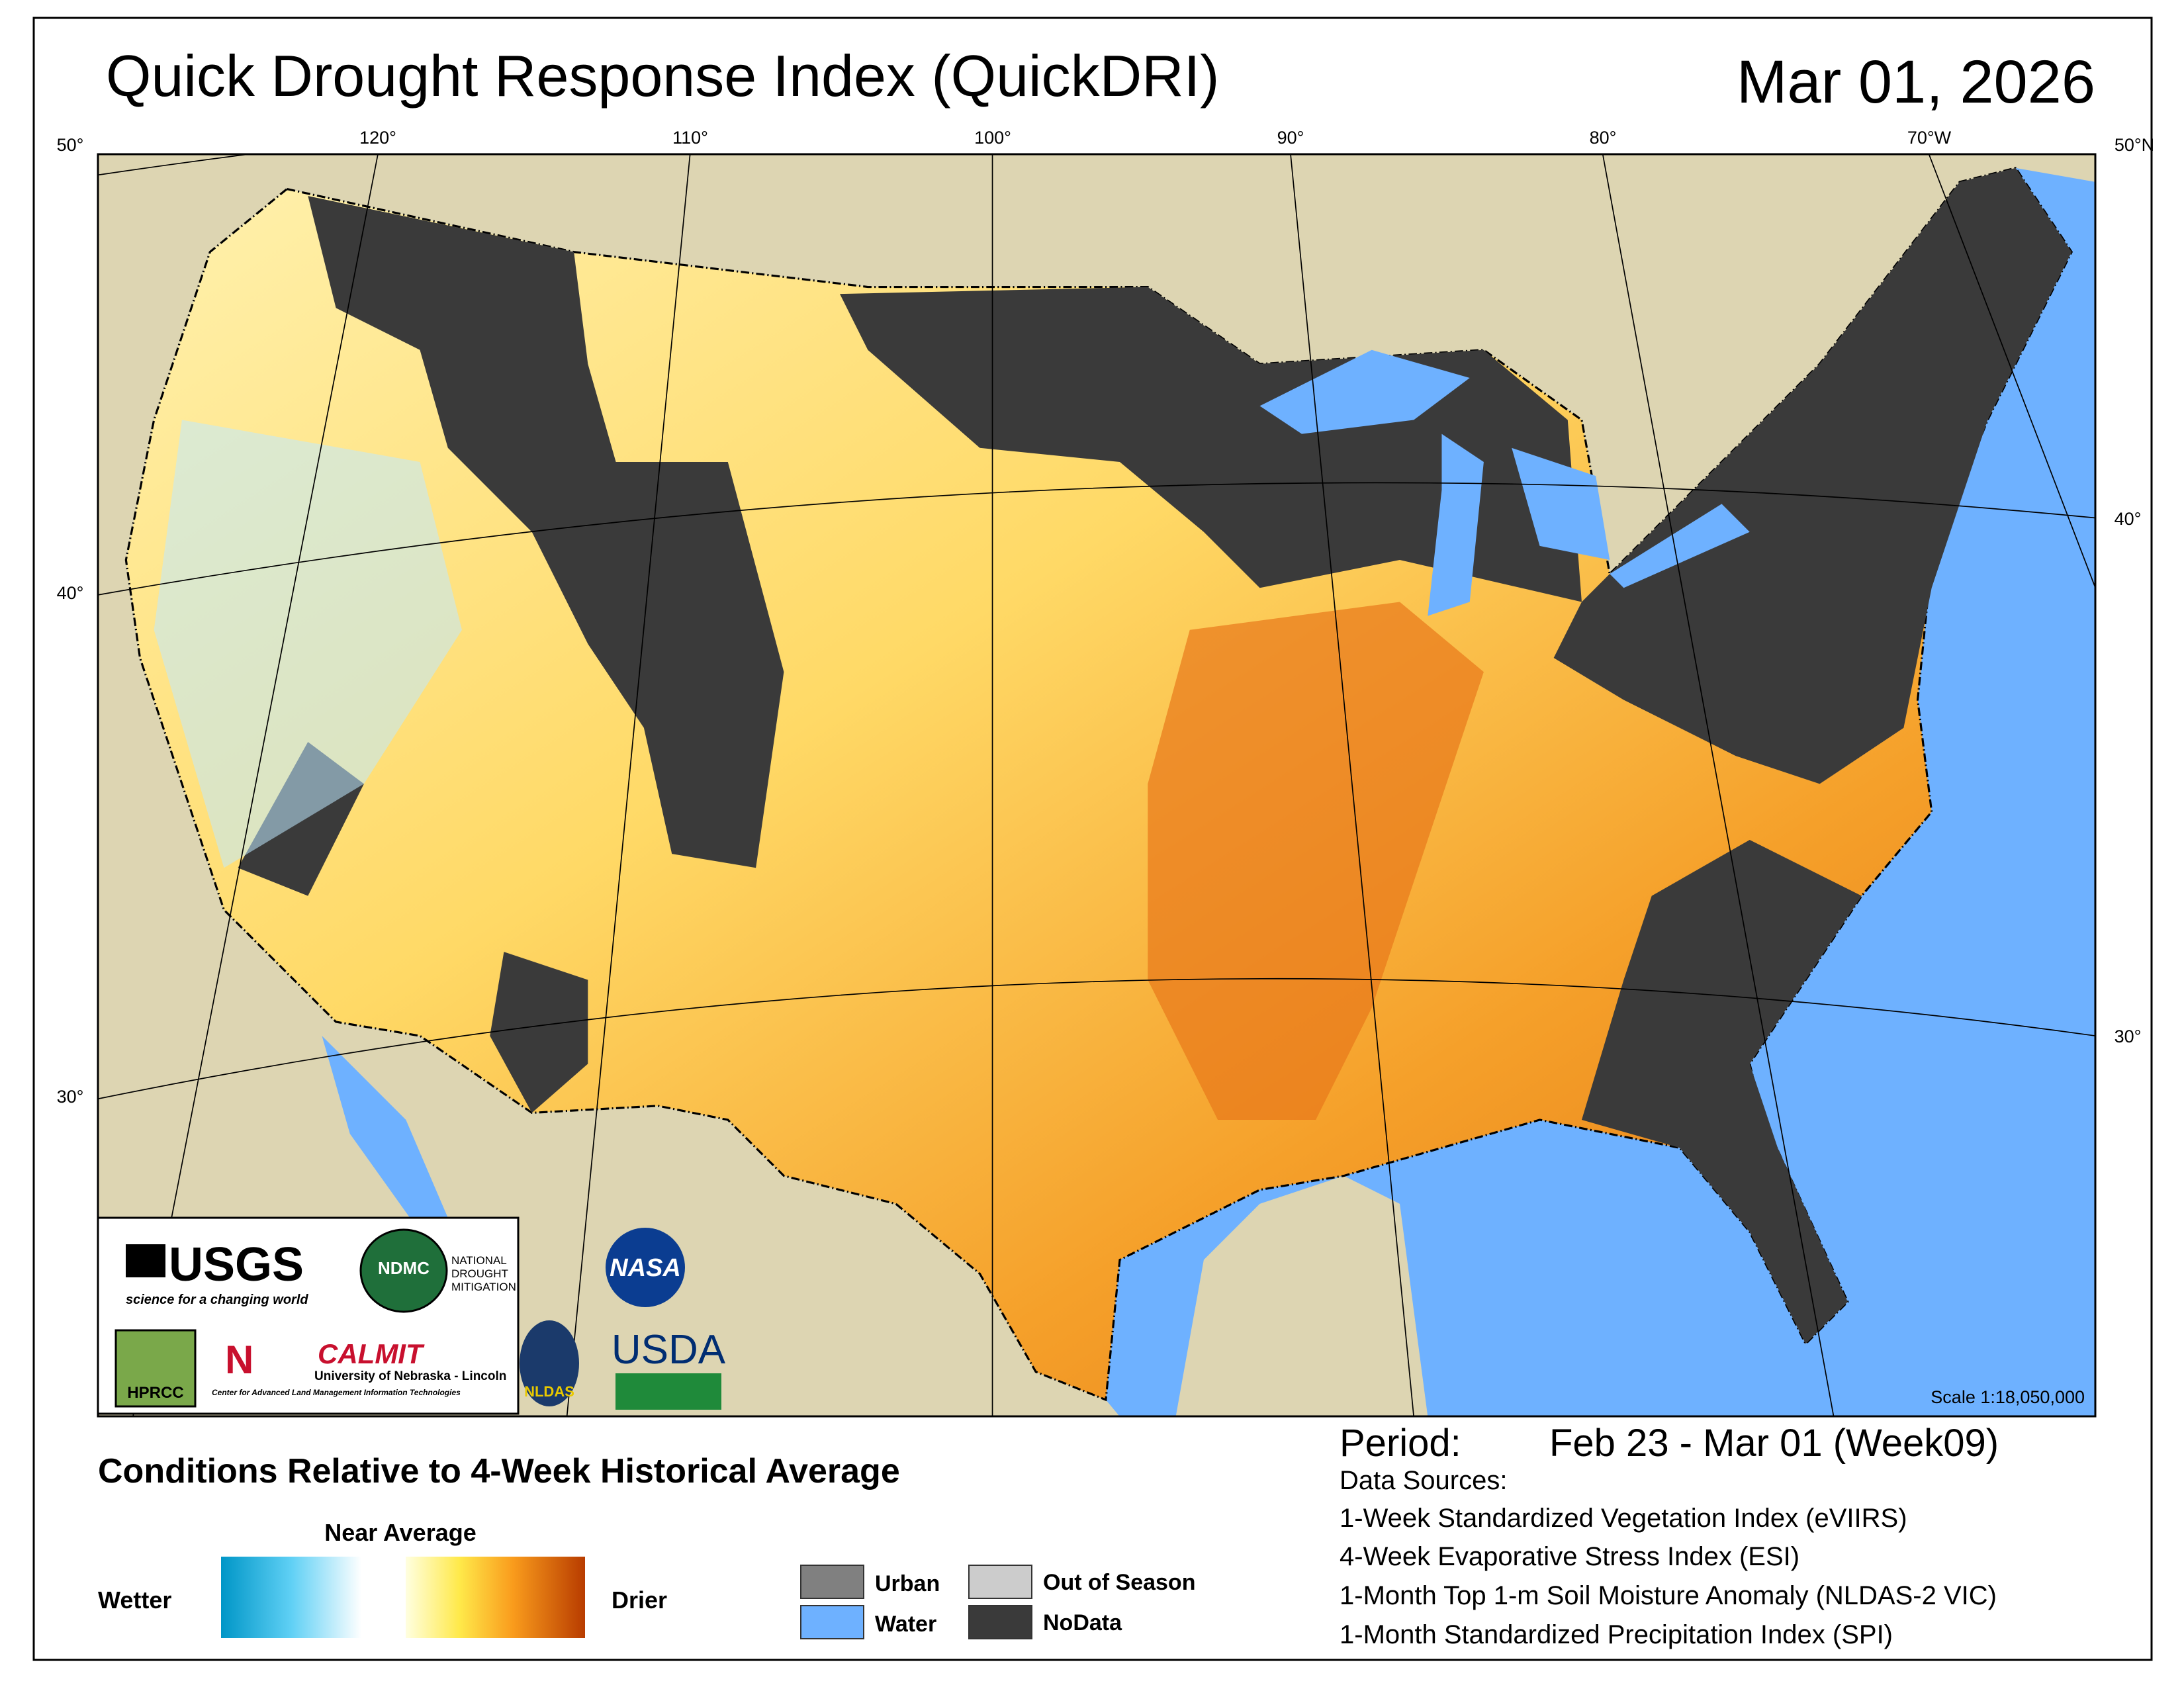 Image resolution: width=2184 pixels, height=1691 pixels. I want to click on ndmc-badge, so click(403, 1270).